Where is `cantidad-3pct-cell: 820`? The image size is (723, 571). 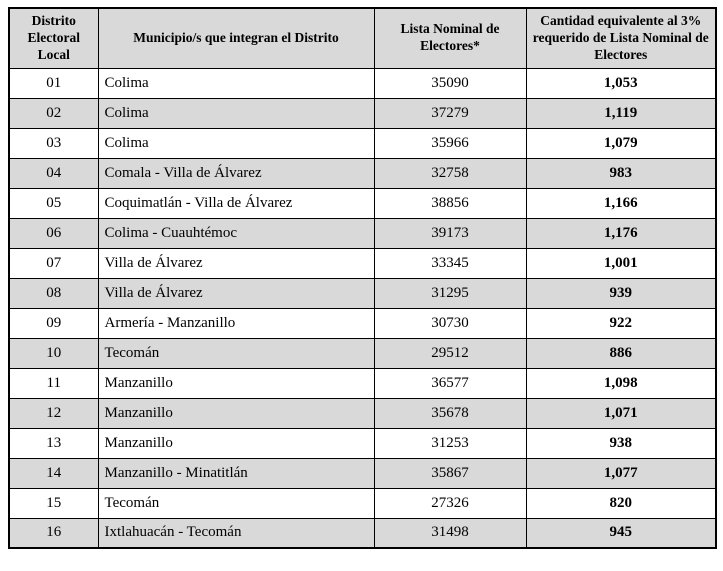 cantidad-3pct-cell: 820 is located at coordinates (621, 503).